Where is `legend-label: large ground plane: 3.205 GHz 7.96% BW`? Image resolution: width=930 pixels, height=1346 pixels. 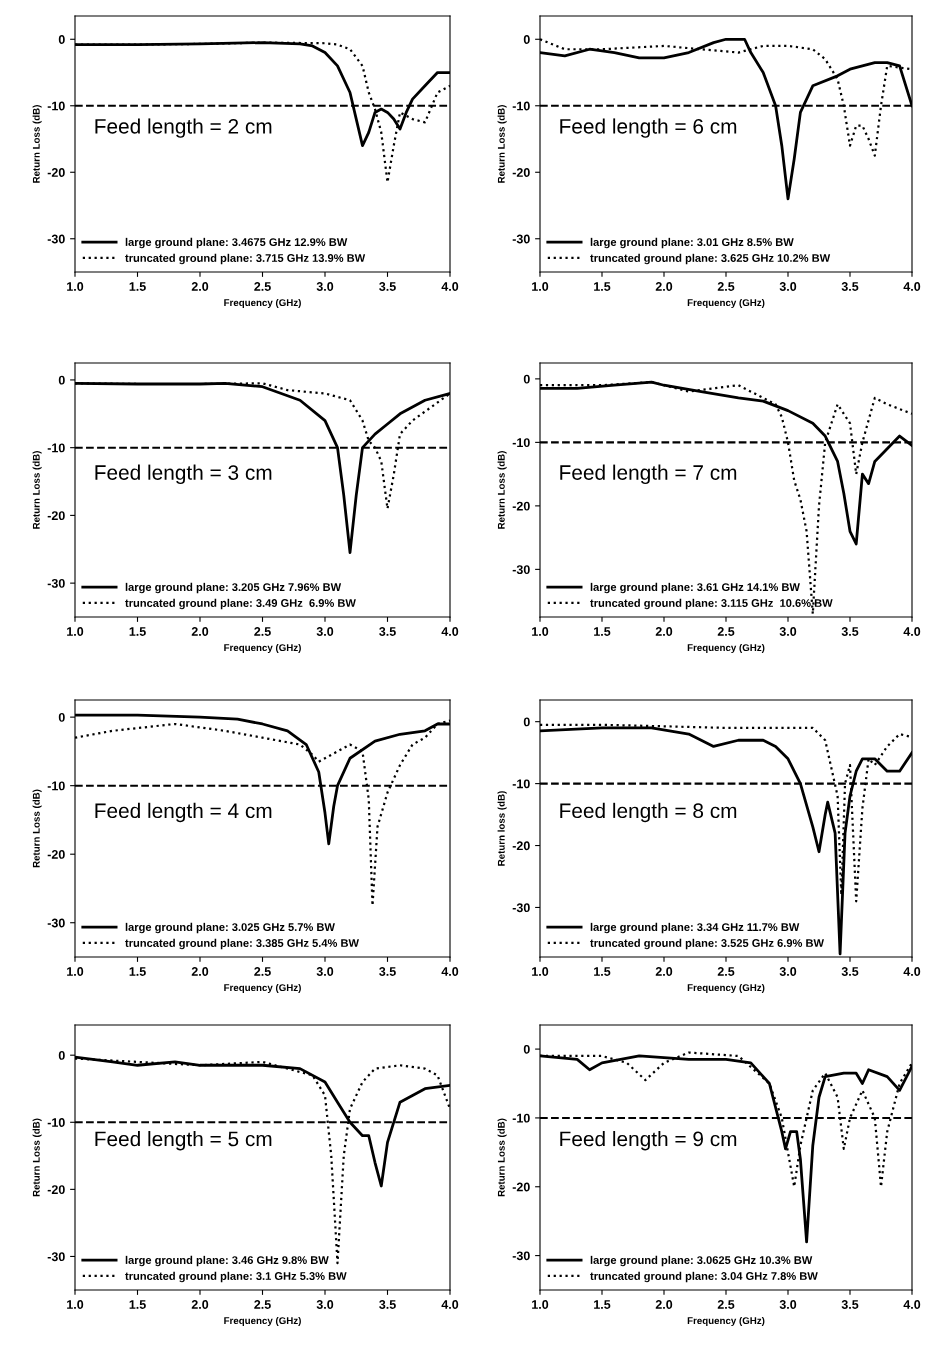
legend-label: large ground plane: 3.205 GHz 7.96% BW is located at coordinates (233, 588).